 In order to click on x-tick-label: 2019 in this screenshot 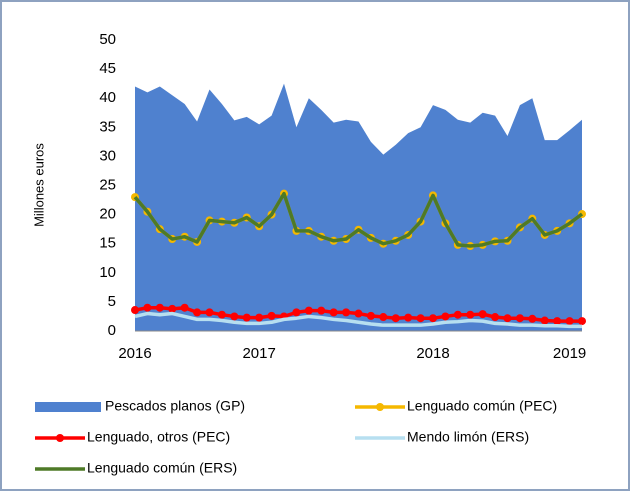, I will do `click(569, 353)`.